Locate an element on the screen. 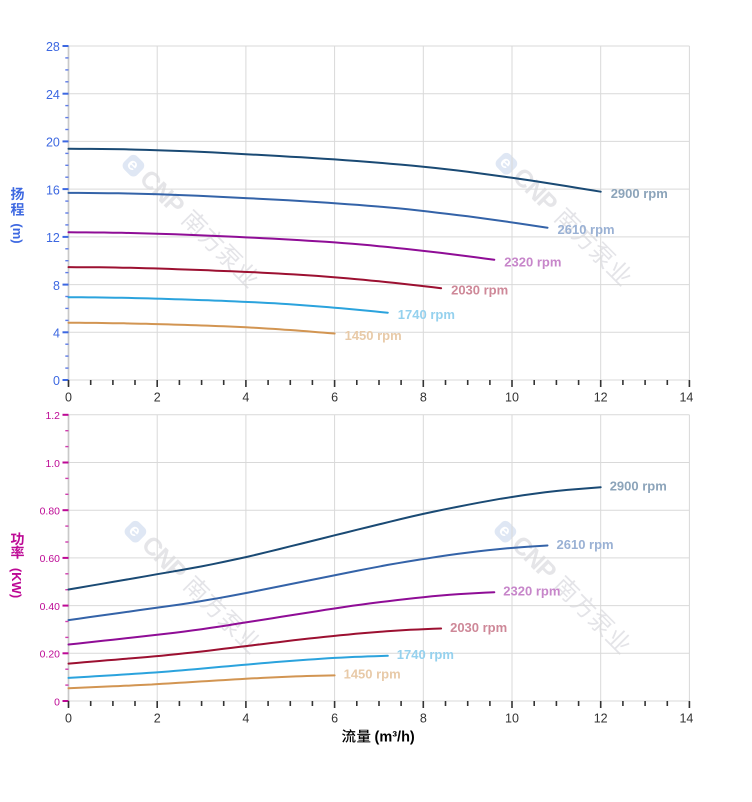 The width and height of the screenshot is (752, 802). svg-text: 0.80 is located at coordinates (50, 512).